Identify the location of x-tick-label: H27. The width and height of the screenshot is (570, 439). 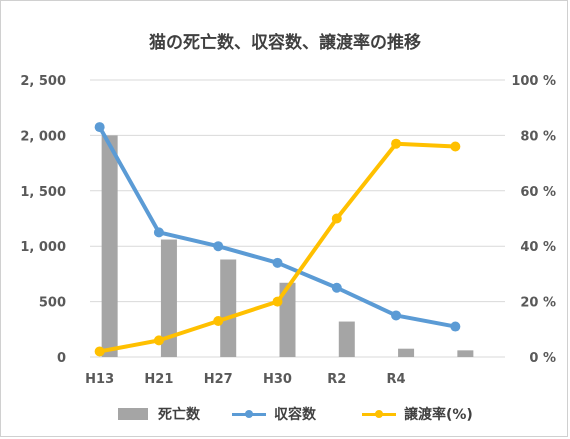
(218, 379).